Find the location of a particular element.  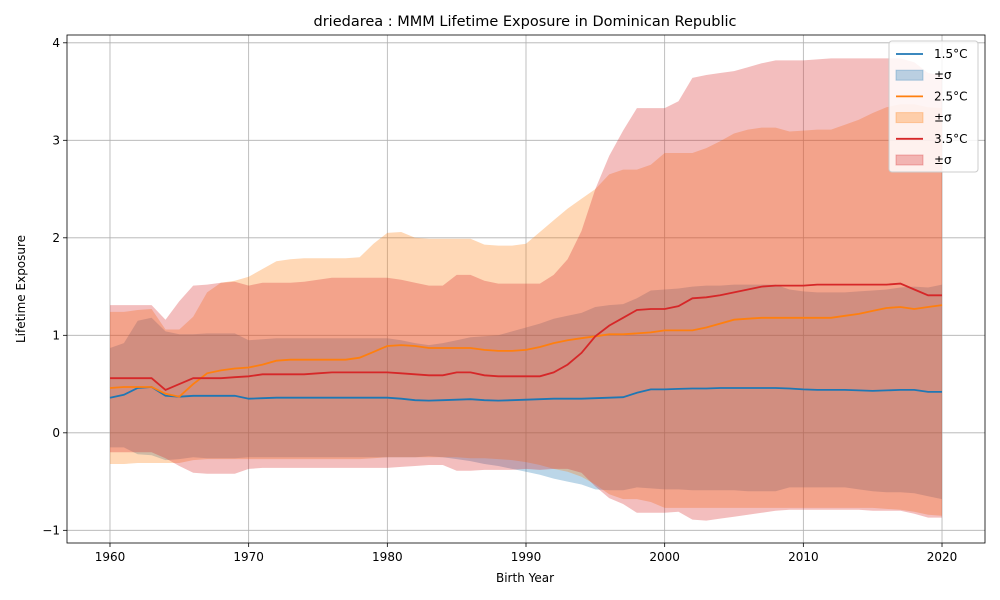

legend-label: 3.5°C is located at coordinates (950, 139).